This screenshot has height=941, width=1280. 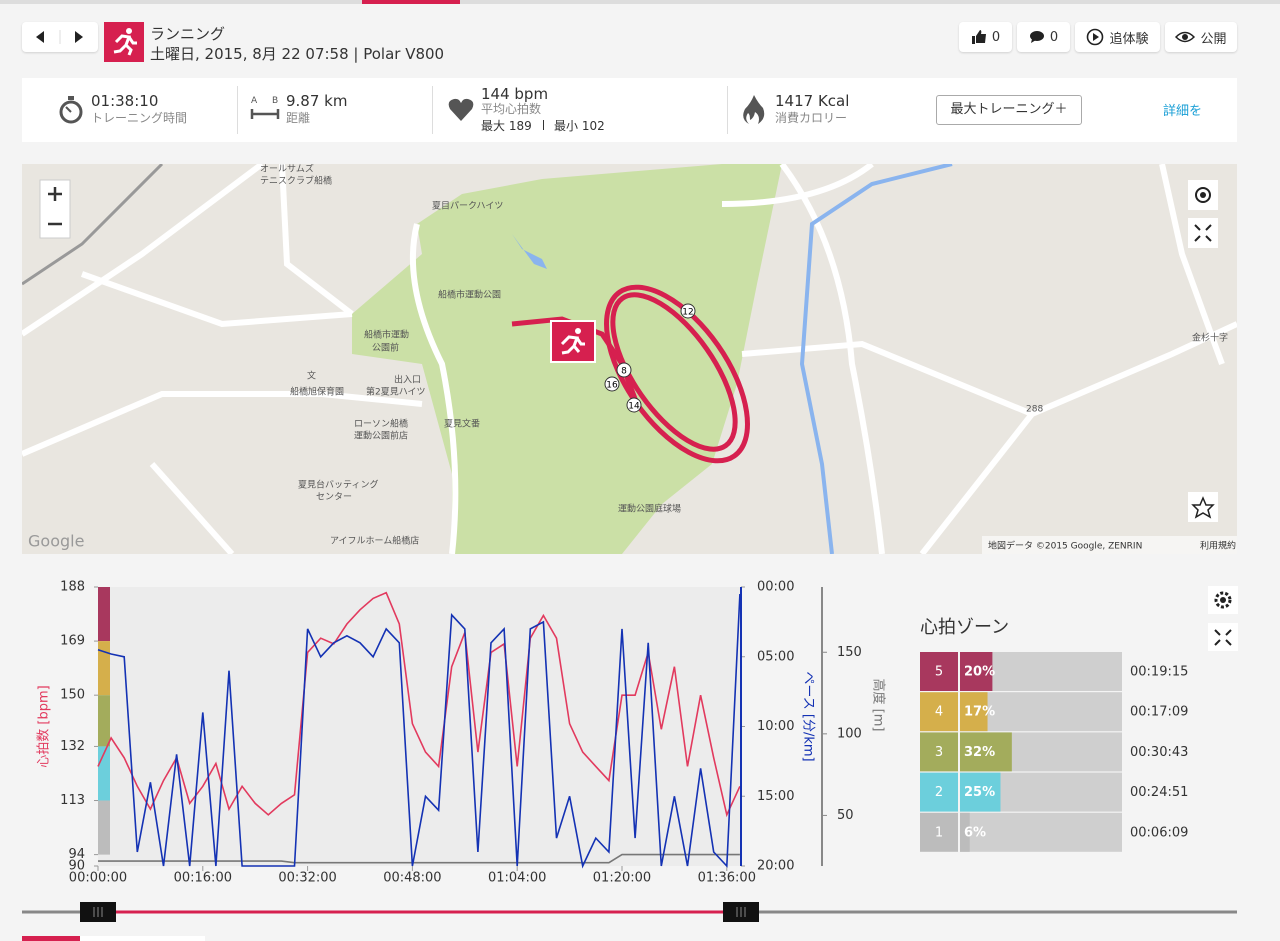 What do you see at coordinates (374, 541) in the screenshot?
I see `map-label: アイフルホーム船橋店` at bounding box center [374, 541].